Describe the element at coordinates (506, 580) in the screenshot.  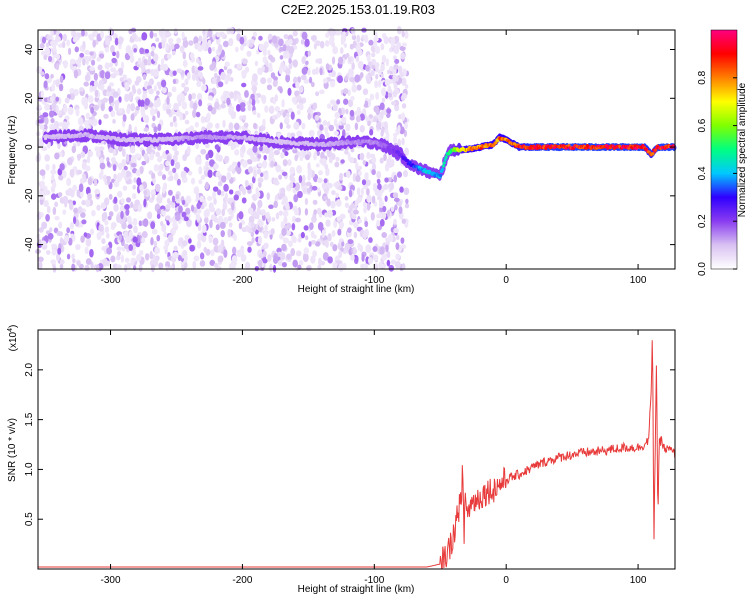
I see `snr-x-tick-label: 0` at that location.